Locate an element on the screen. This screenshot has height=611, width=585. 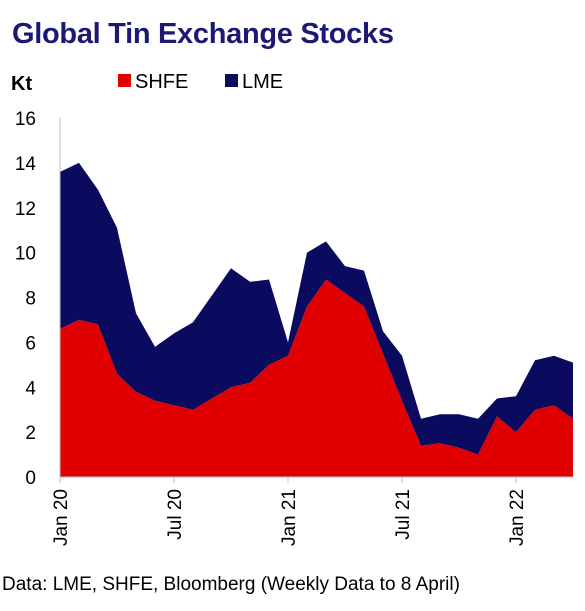
x-tick-label: Jul 20 is located at coordinates (175, 514).